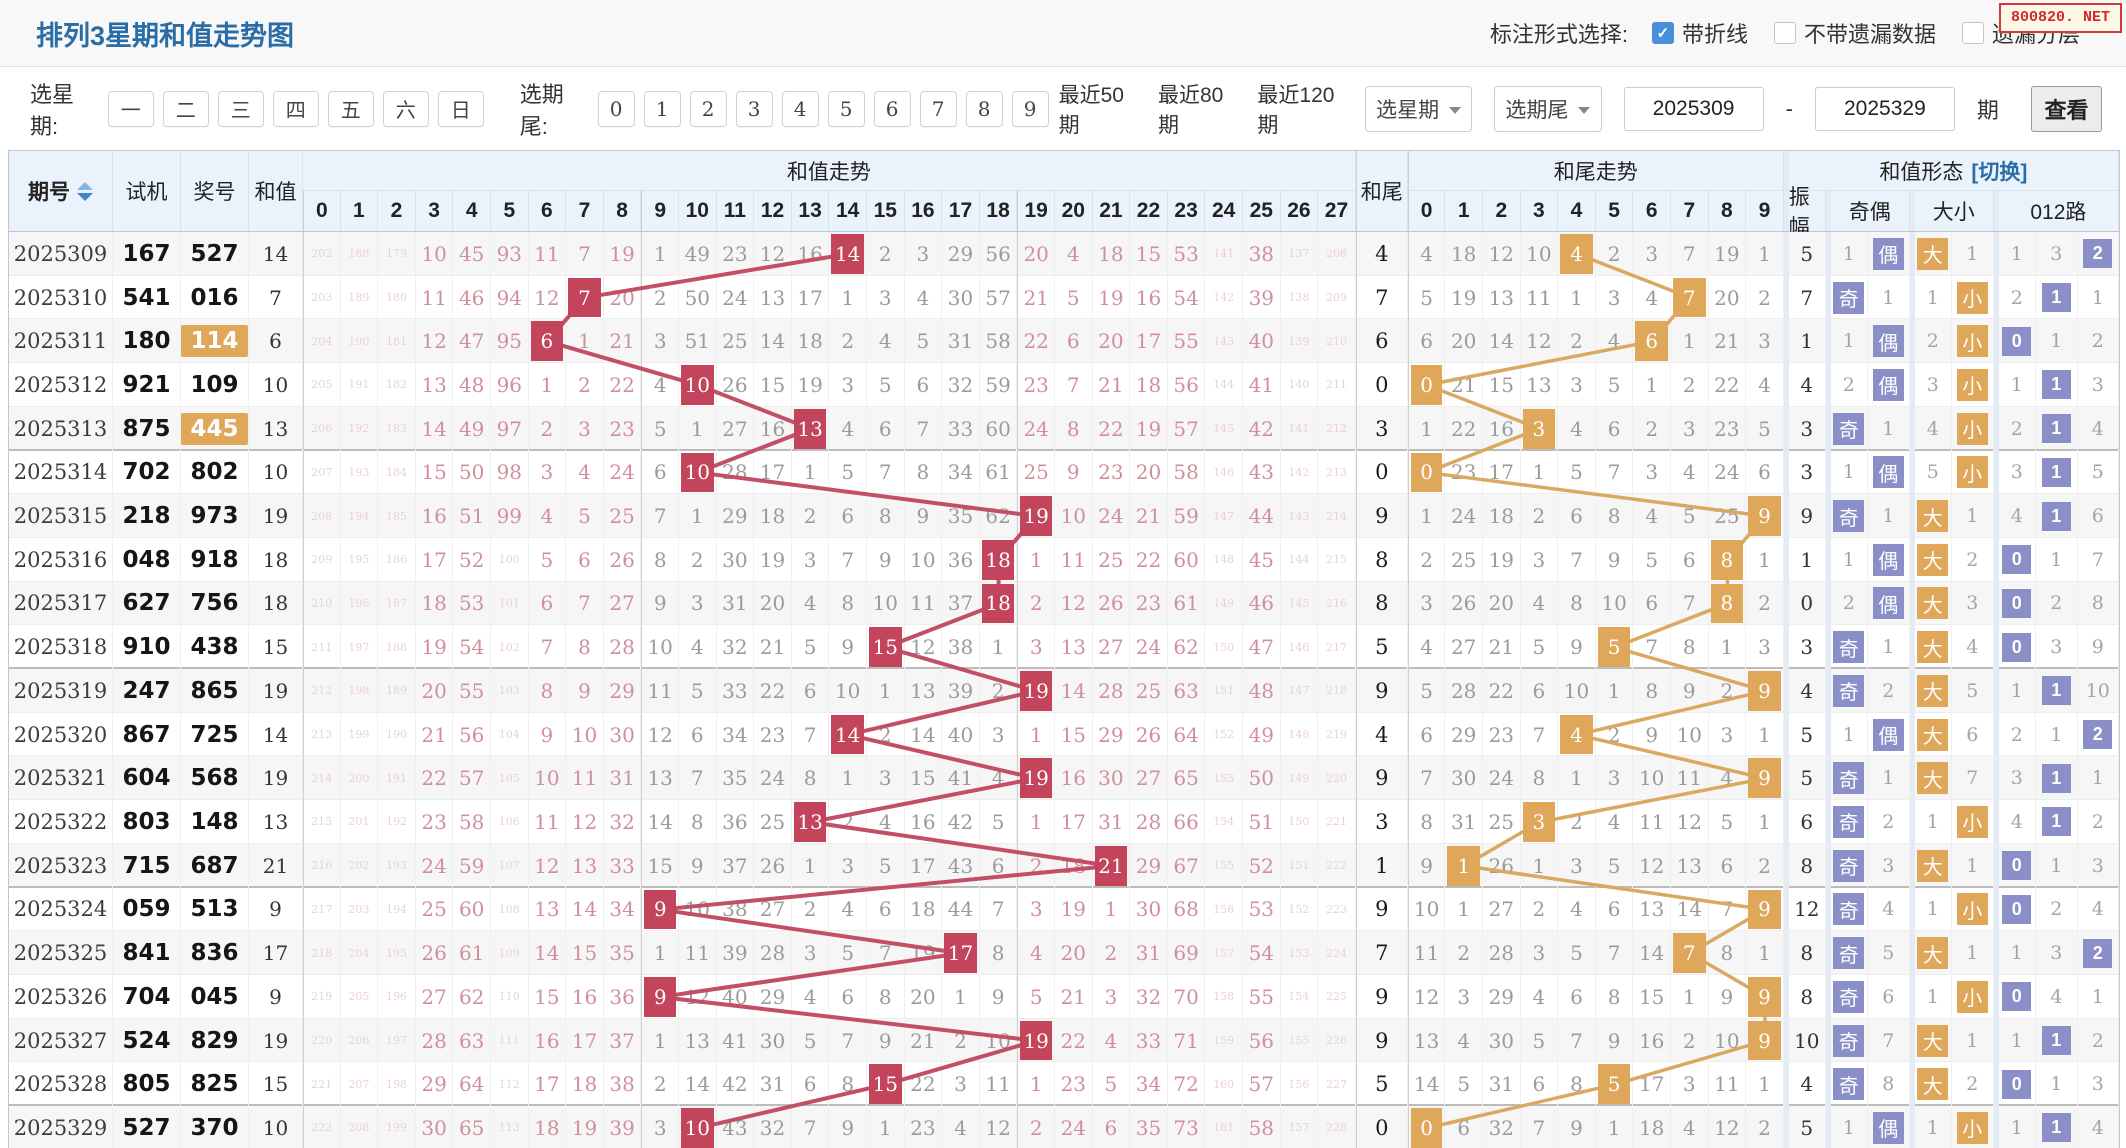 This screenshot has height=1148, width=2126. I want to click on trend-cell: 30, so click(1112, 778).